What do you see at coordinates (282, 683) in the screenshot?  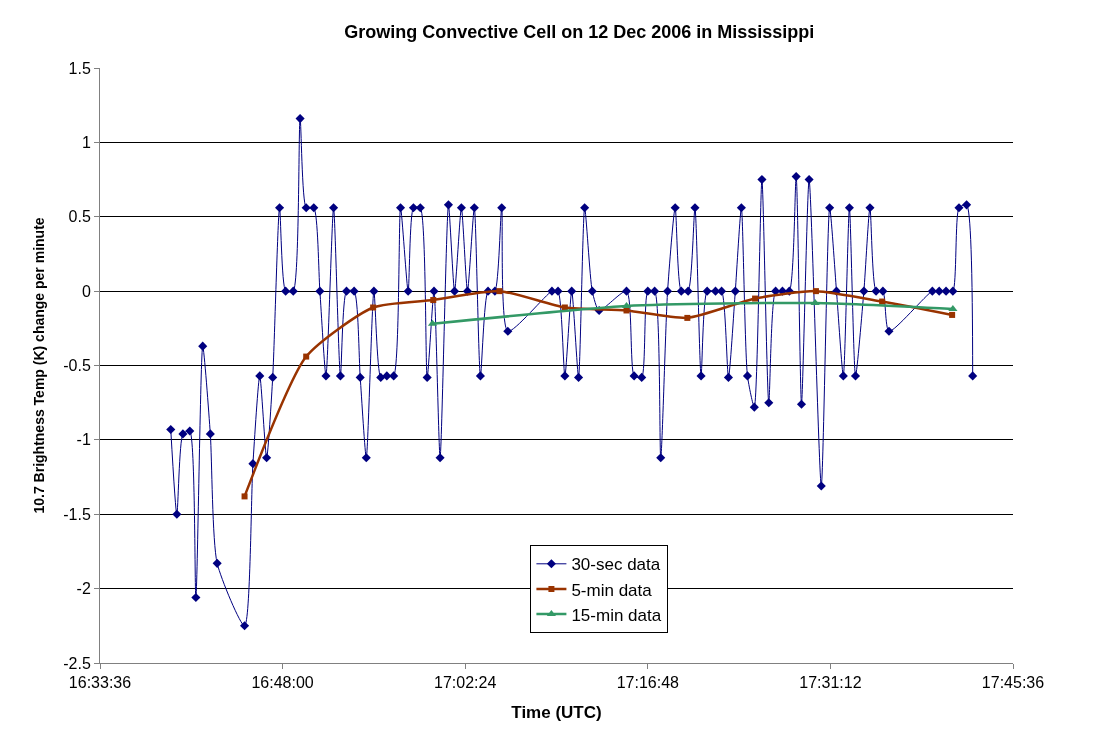 I see `x-tick-label: 16:48:00` at bounding box center [282, 683].